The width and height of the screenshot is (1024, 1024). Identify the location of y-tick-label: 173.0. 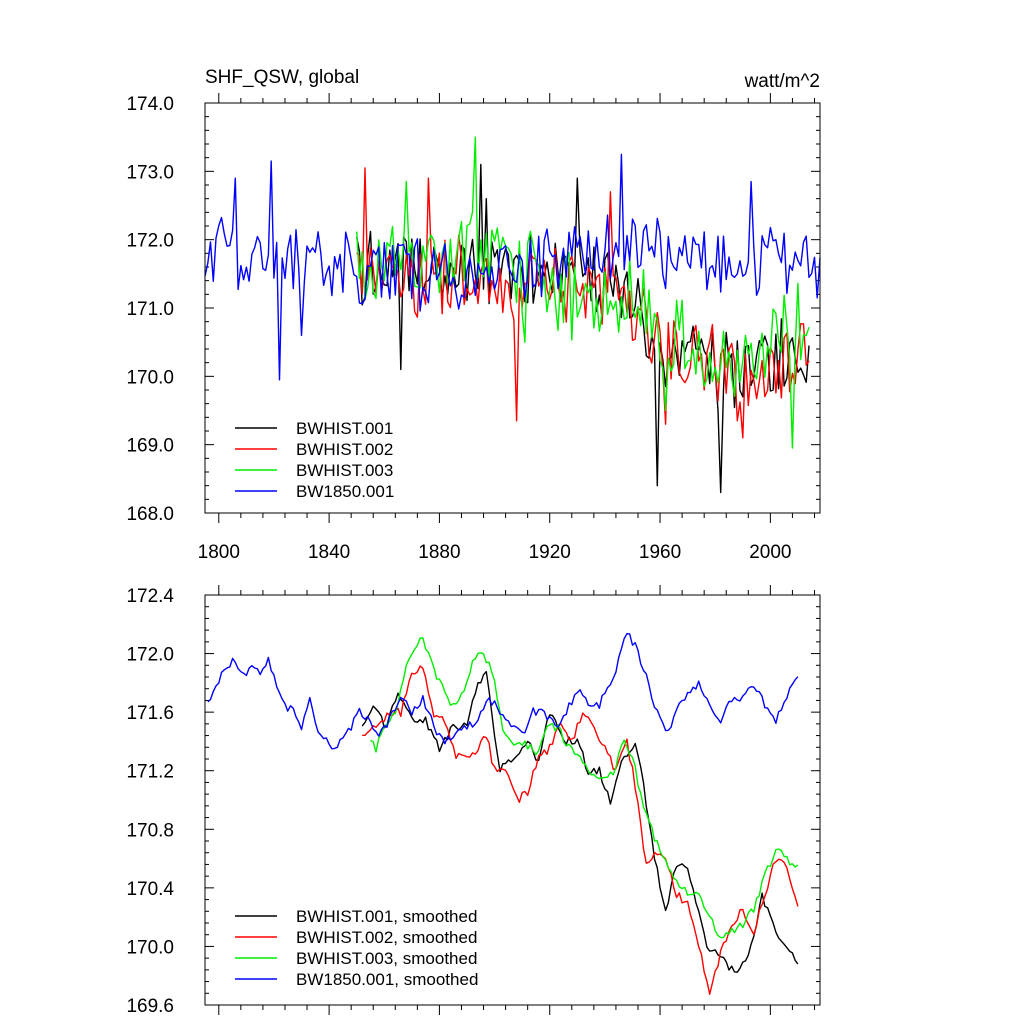
(150, 172).